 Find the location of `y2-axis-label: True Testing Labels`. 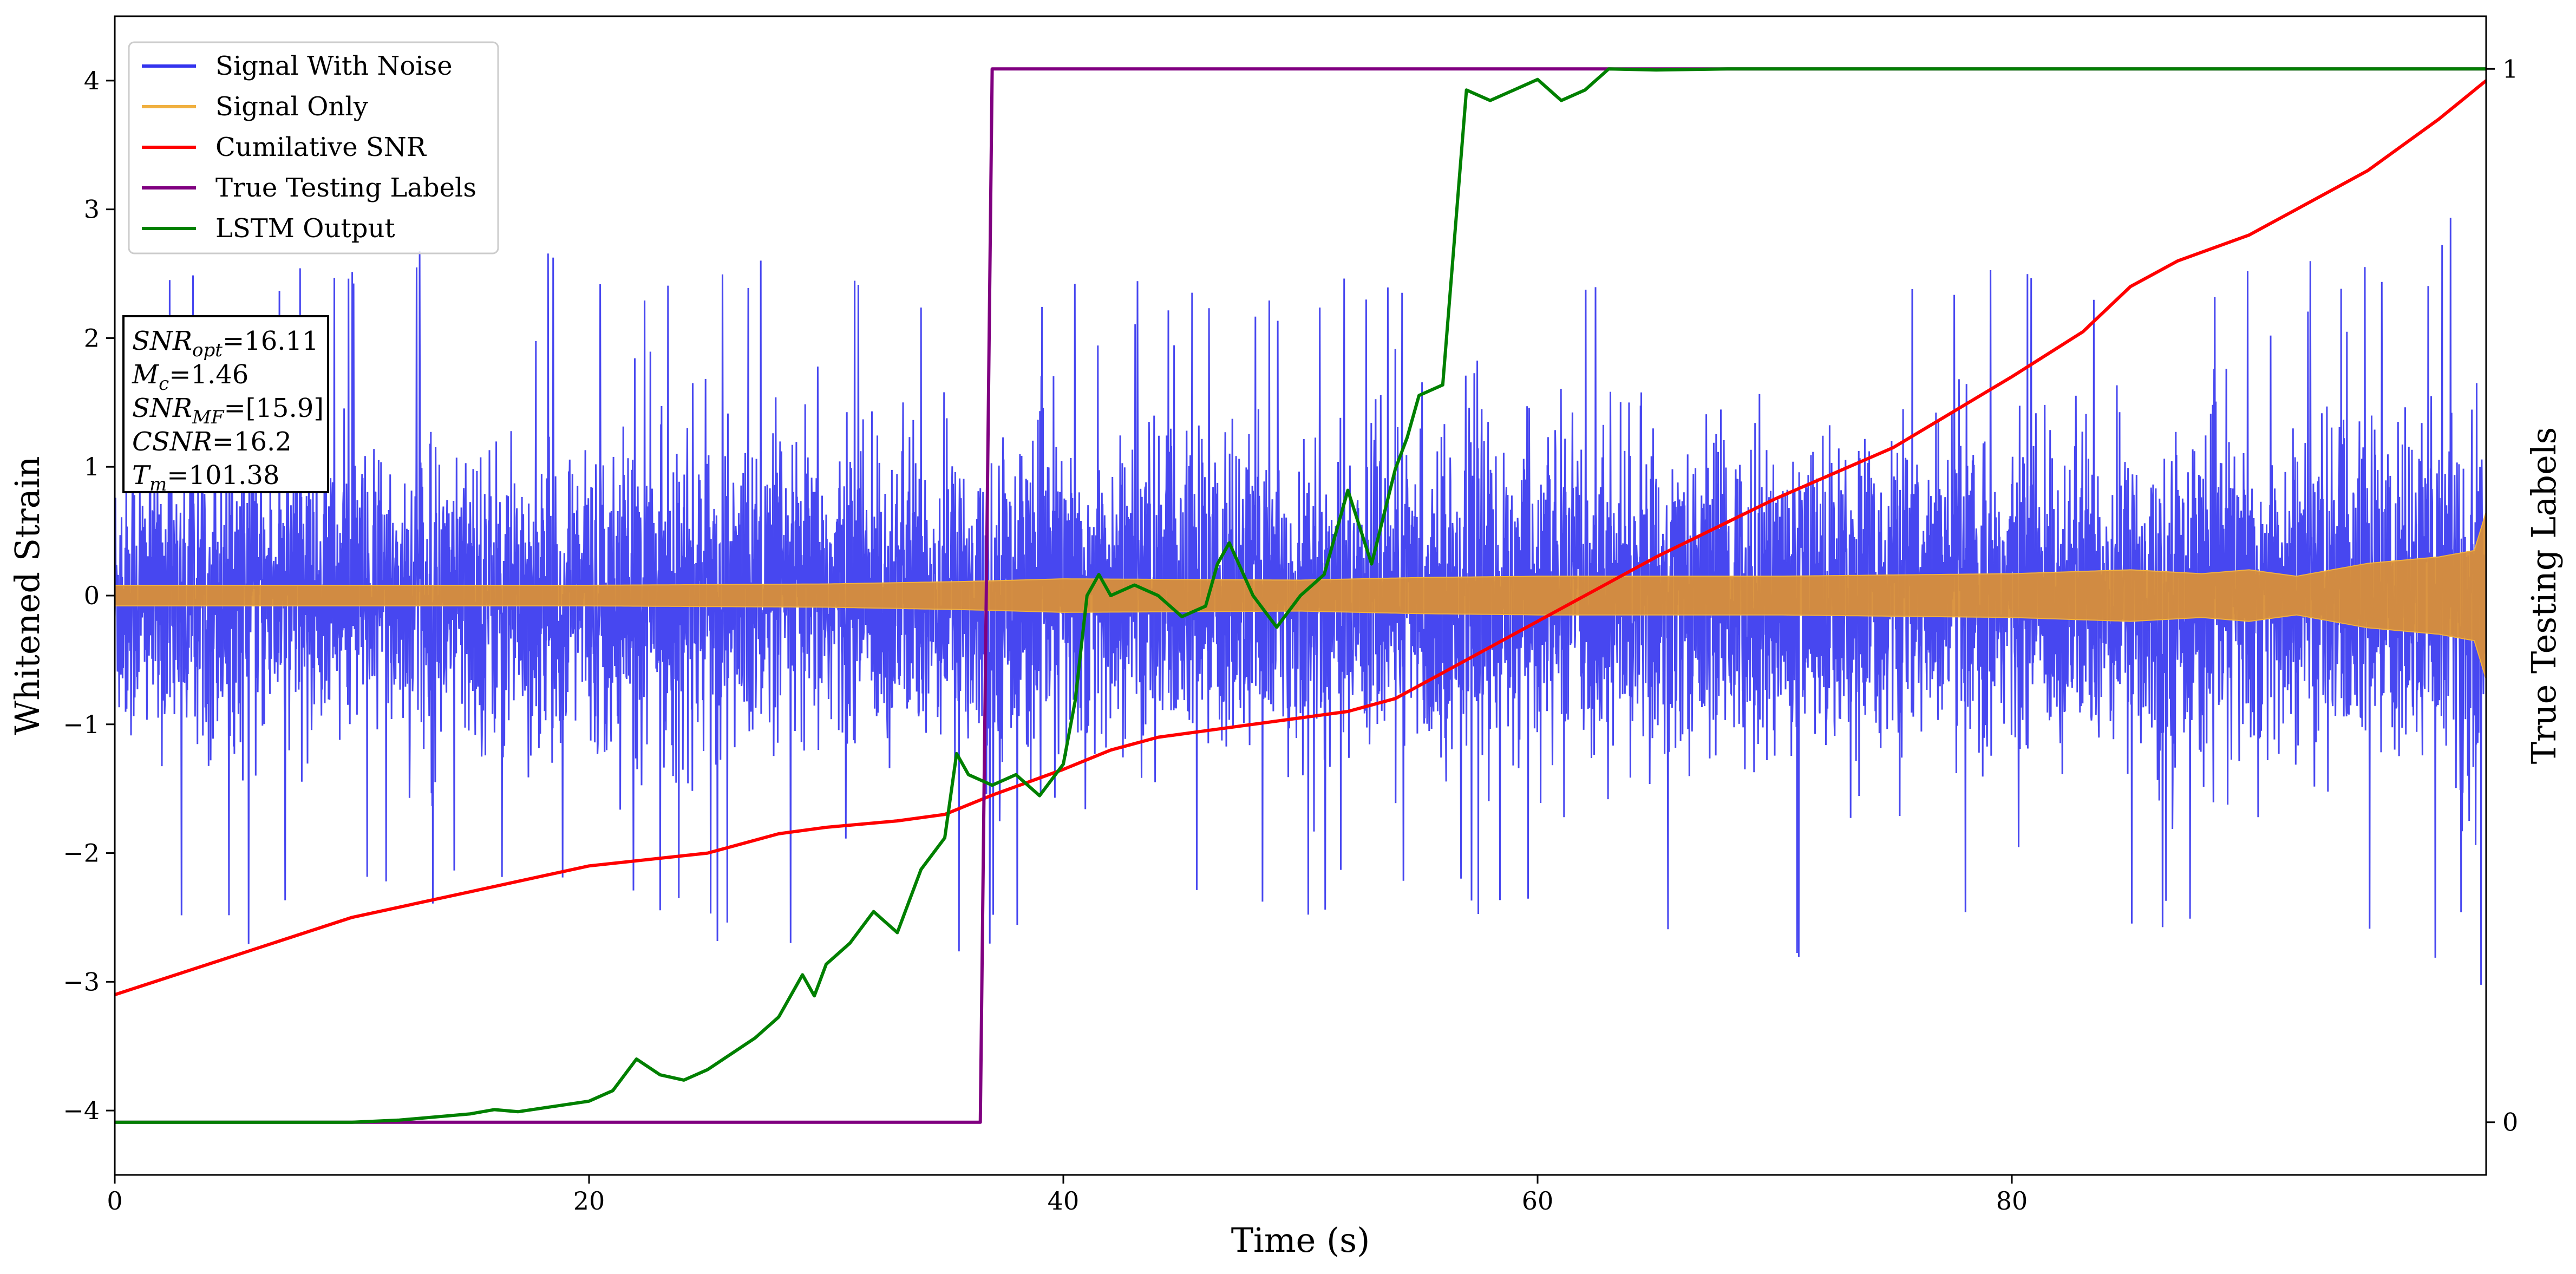

y2-axis-label: True Testing Labels is located at coordinates (2544, 596).